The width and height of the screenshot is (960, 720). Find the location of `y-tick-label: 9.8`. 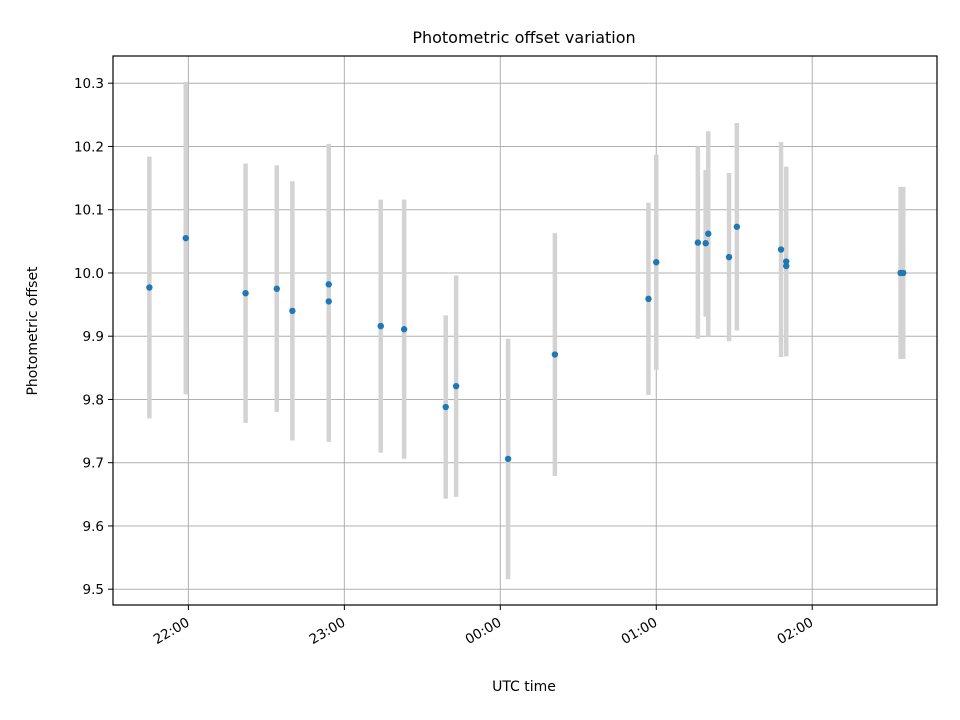

y-tick-label: 9.8 is located at coordinates (93, 400).